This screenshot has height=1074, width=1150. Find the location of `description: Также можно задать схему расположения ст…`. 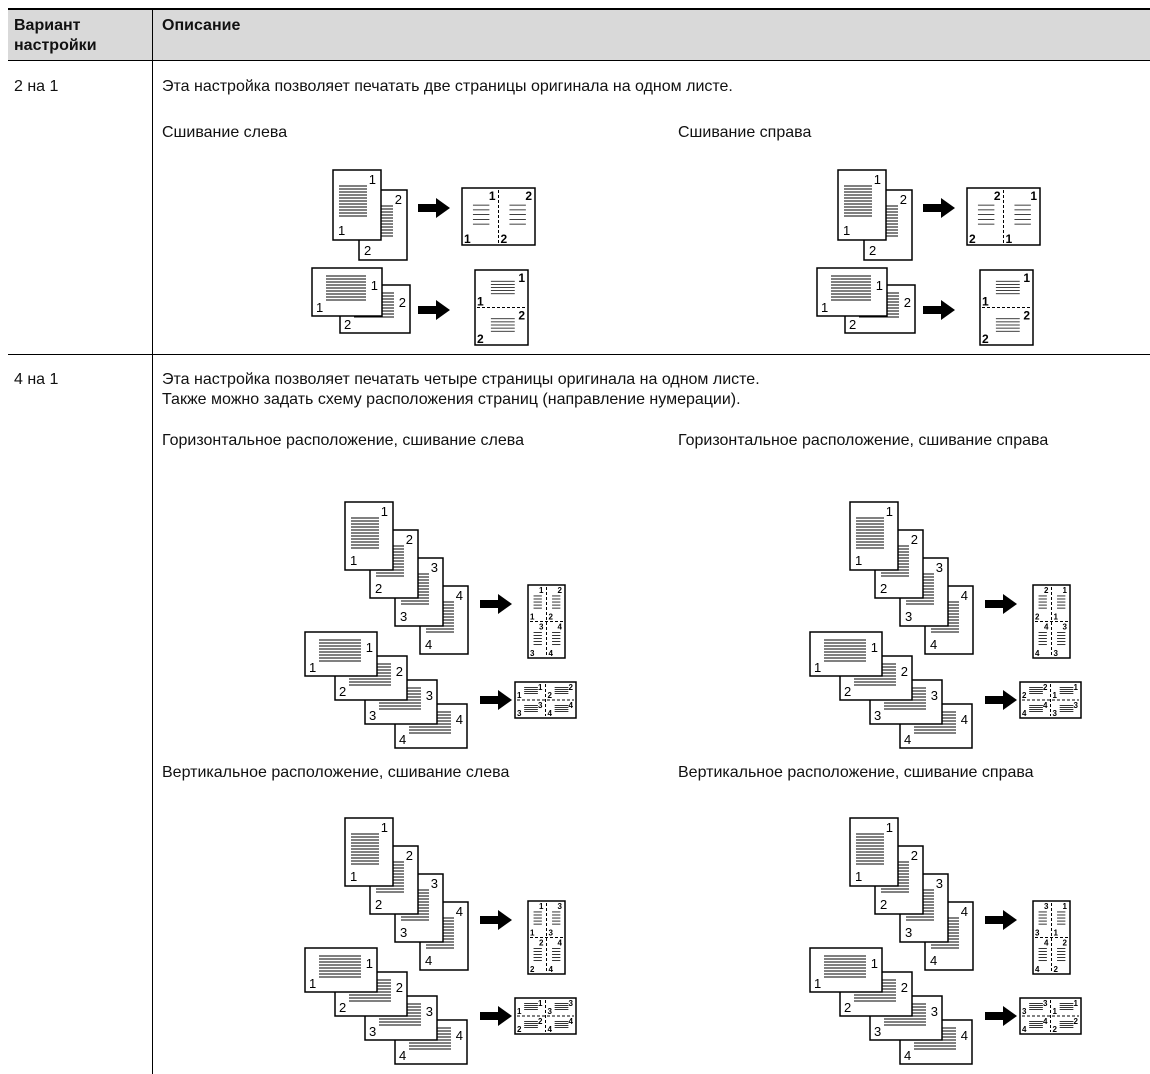

description: Также можно задать схему расположения ст… is located at coordinates (451, 399).